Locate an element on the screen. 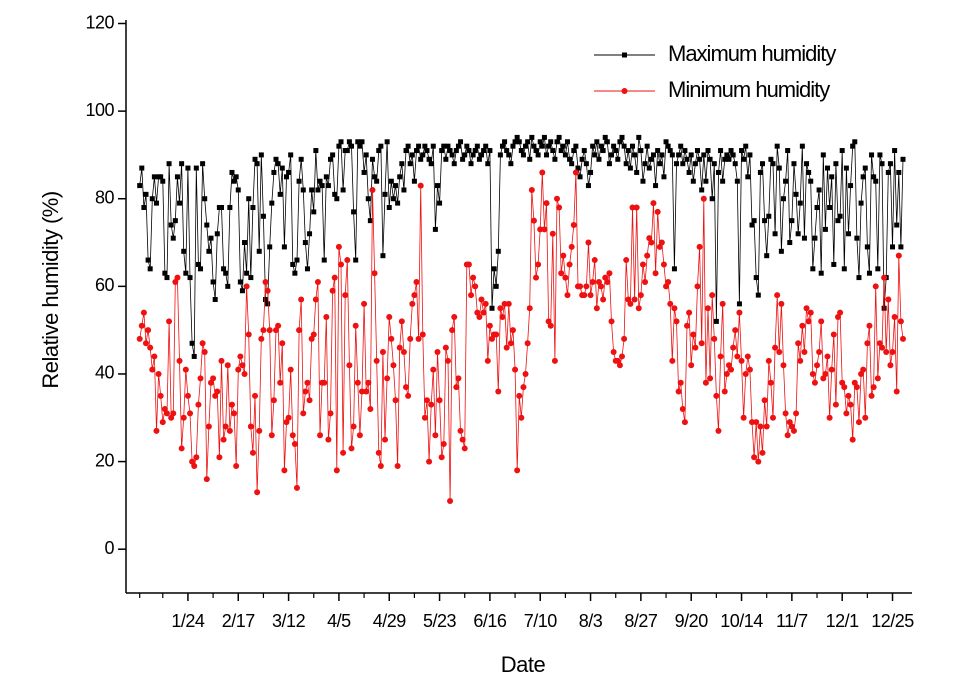 This screenshot has width=969, height=694. x-tick-label: 8/27 is located at coordinates (641, 621).